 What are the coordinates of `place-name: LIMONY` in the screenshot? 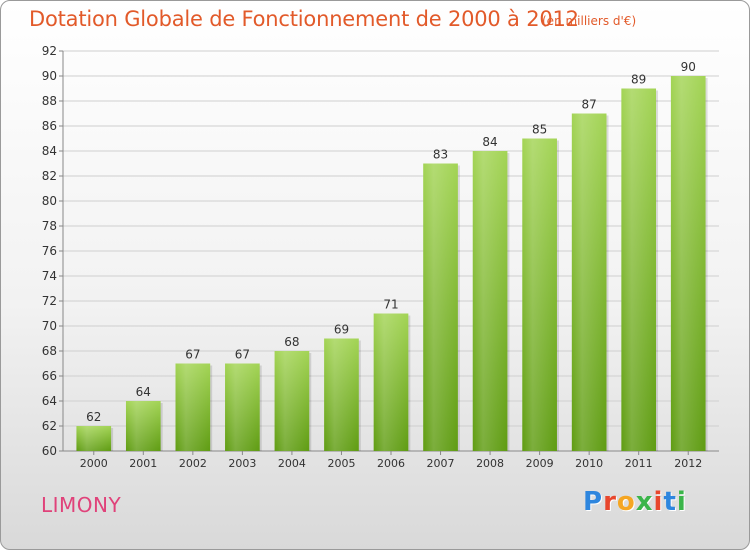 It's located at (81, 505).